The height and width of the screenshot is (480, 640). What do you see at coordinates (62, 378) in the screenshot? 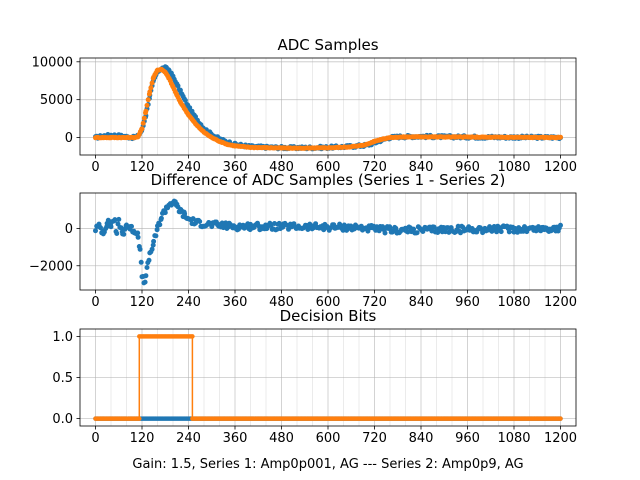
I see `y-tick-label: 0.5` at bounding box center [62, 378].